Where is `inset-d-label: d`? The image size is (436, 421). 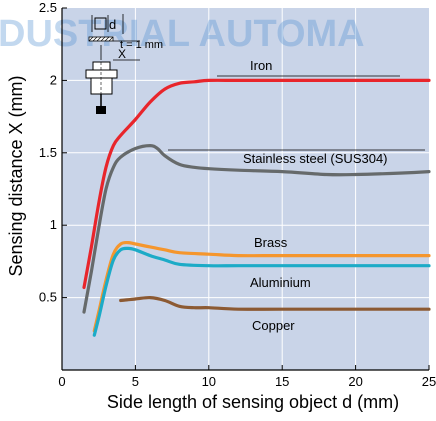 inset-d-label: d is located at coordinates (112, 24).